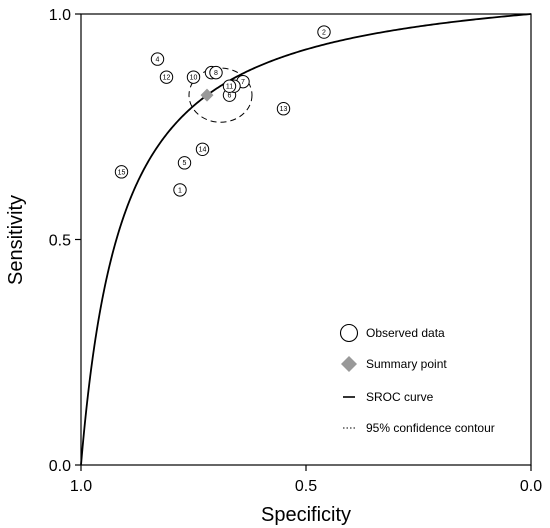 The image size is (550, 528). Describe the element at coordinates (243, 82) in the screenshot. I see `observed-point-label-7: 7` at that location.